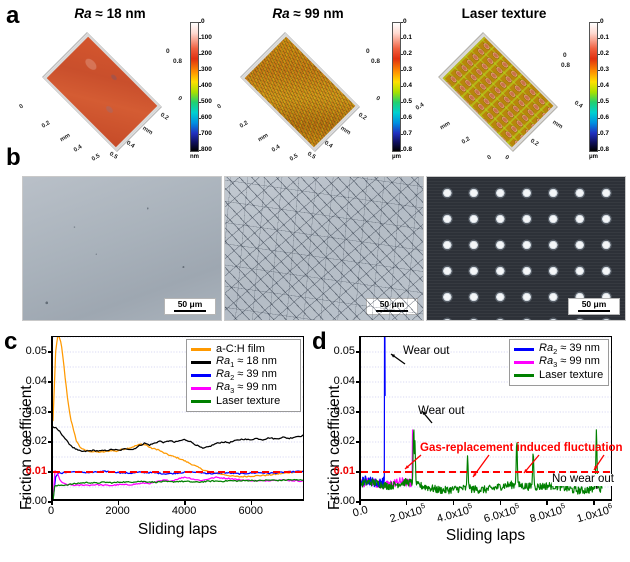 This screenshot has height=562, width=630. I want to click on colorbar-tick: 0.4, so click(408, 85).